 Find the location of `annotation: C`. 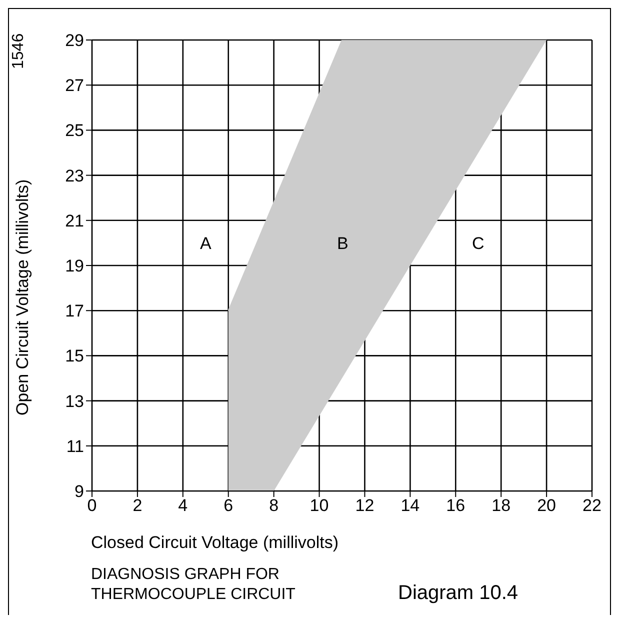

annotation: C is located at coordinates (478, 244).